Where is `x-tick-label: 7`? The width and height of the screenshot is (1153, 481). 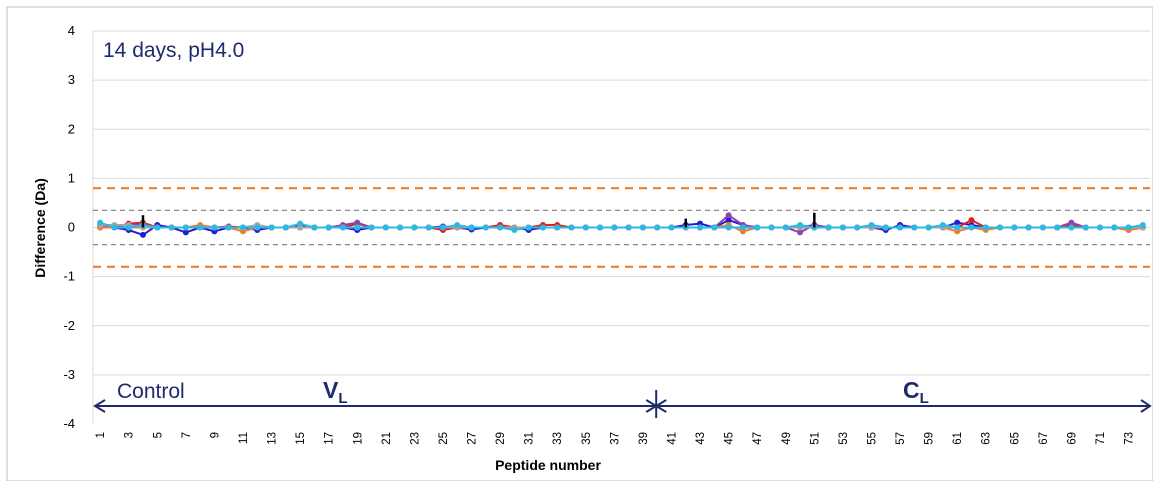 x-tick-label: 7 is located at coordinates (187, 435).